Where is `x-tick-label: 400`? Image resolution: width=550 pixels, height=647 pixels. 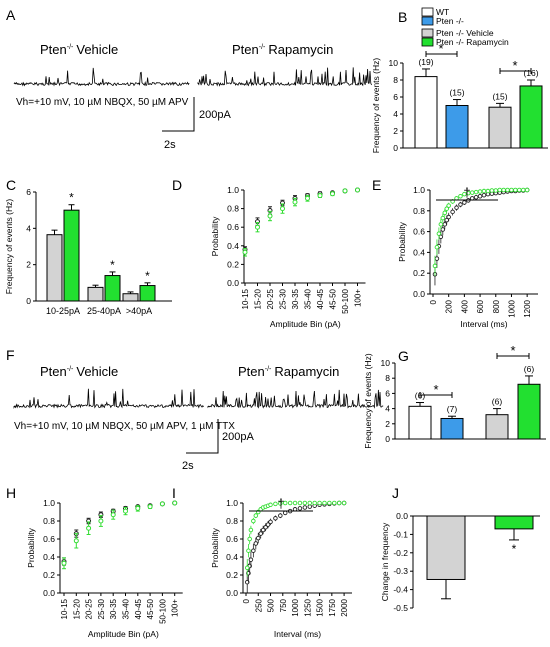 x-tick-label: 400 is located at coordinates (464, 306).